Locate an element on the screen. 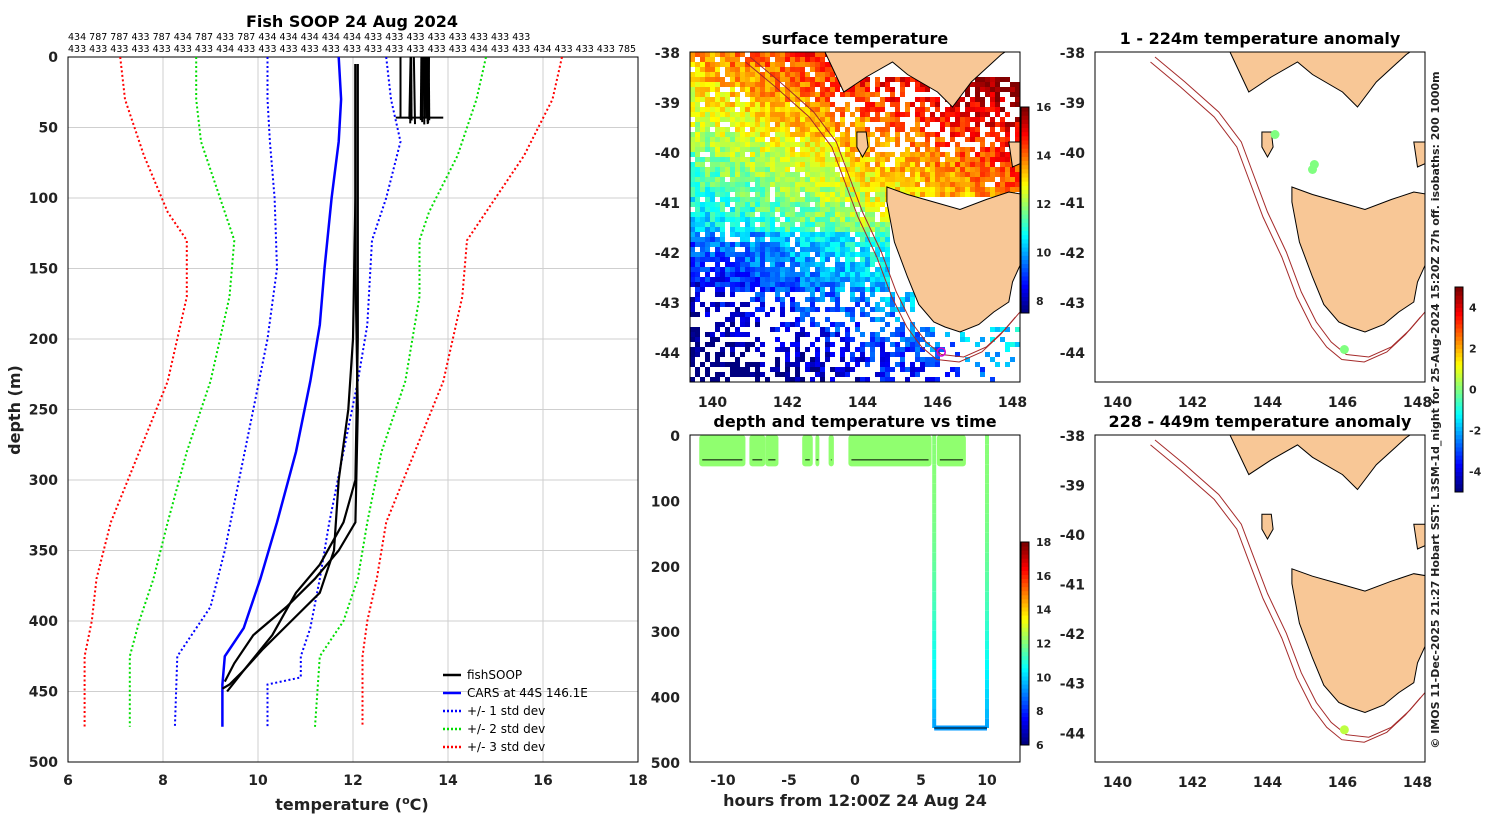  x-tick-label: 18 is located at coordinates (637, 781).